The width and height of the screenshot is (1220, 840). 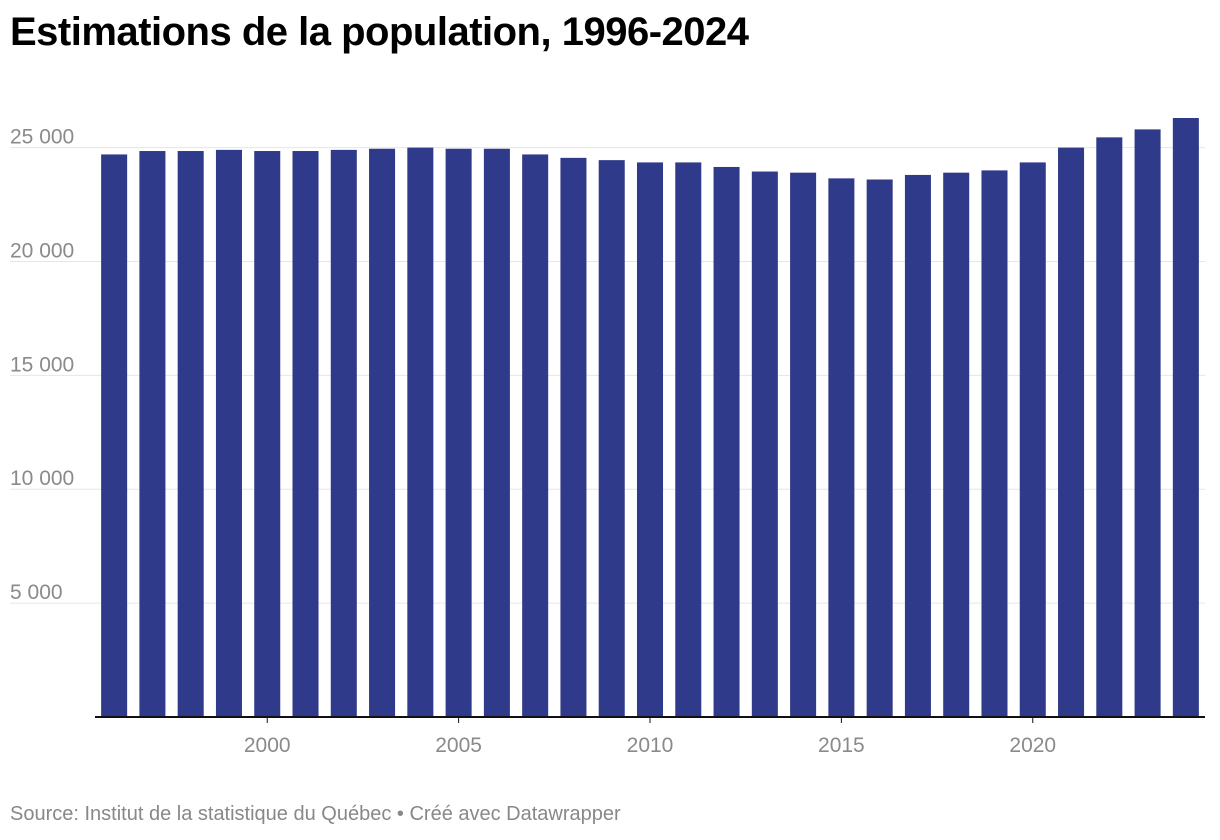 I want to click on y-axis-ticks: 5 000 10 000 15 000 20 000 25 000, so click(x=42, y=365).